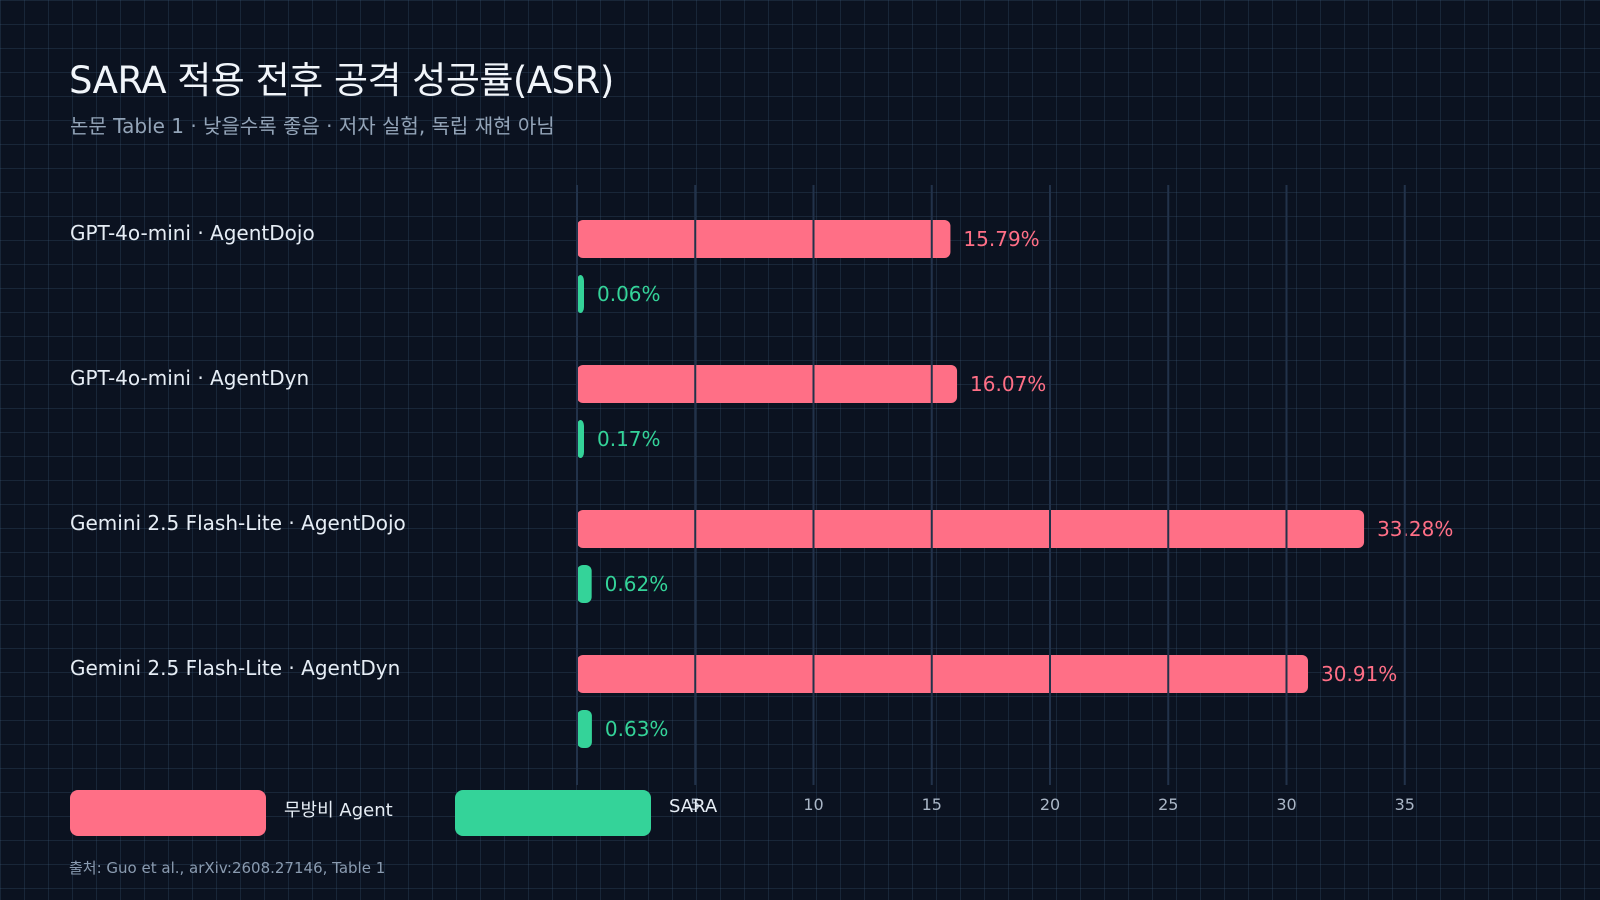  I want to click on legend-swatch-sara, so click(553, 813).